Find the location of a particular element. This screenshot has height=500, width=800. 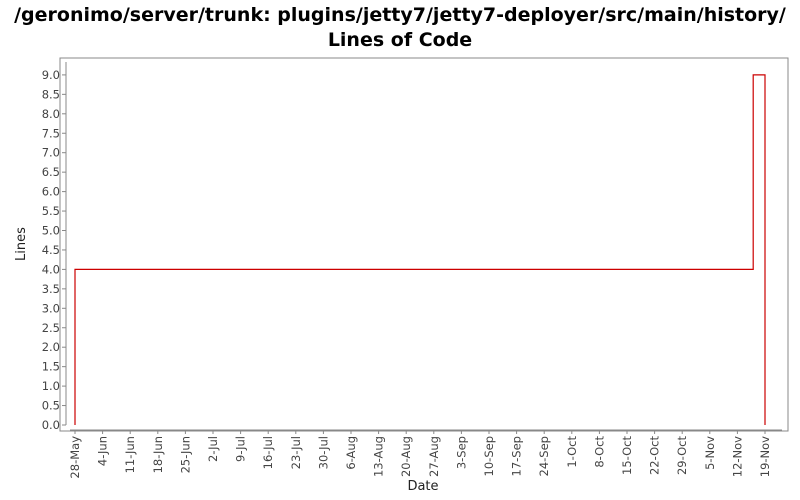

x-tick-label: 8-Oct is located at coordinates (599, 452).